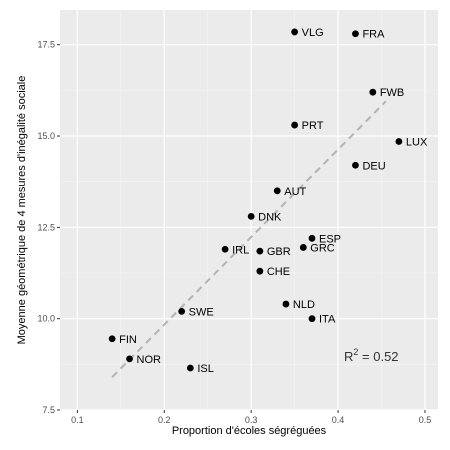  I want to click on point-label: SWE, so click(201, 312).